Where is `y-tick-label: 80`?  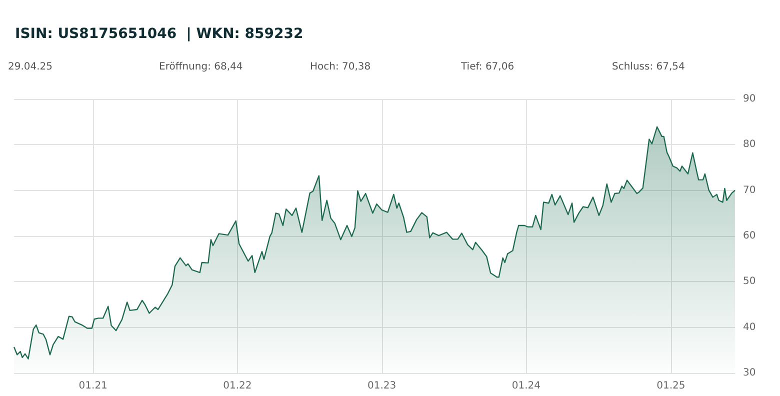 y-tick-label: 80 is located at coordinates (749, 144).